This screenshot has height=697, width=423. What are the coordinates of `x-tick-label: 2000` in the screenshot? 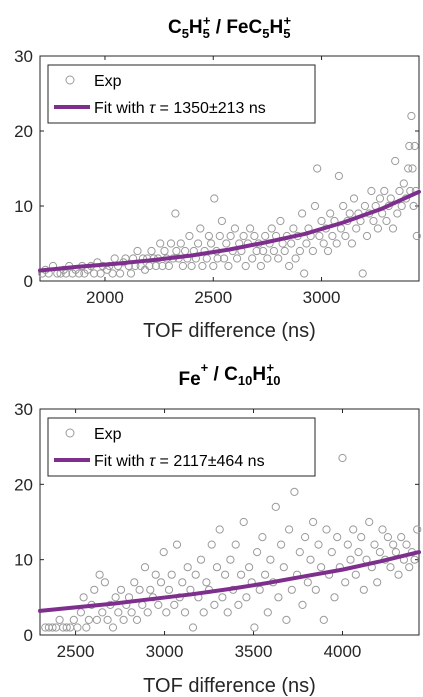 It's located at (105, 297).